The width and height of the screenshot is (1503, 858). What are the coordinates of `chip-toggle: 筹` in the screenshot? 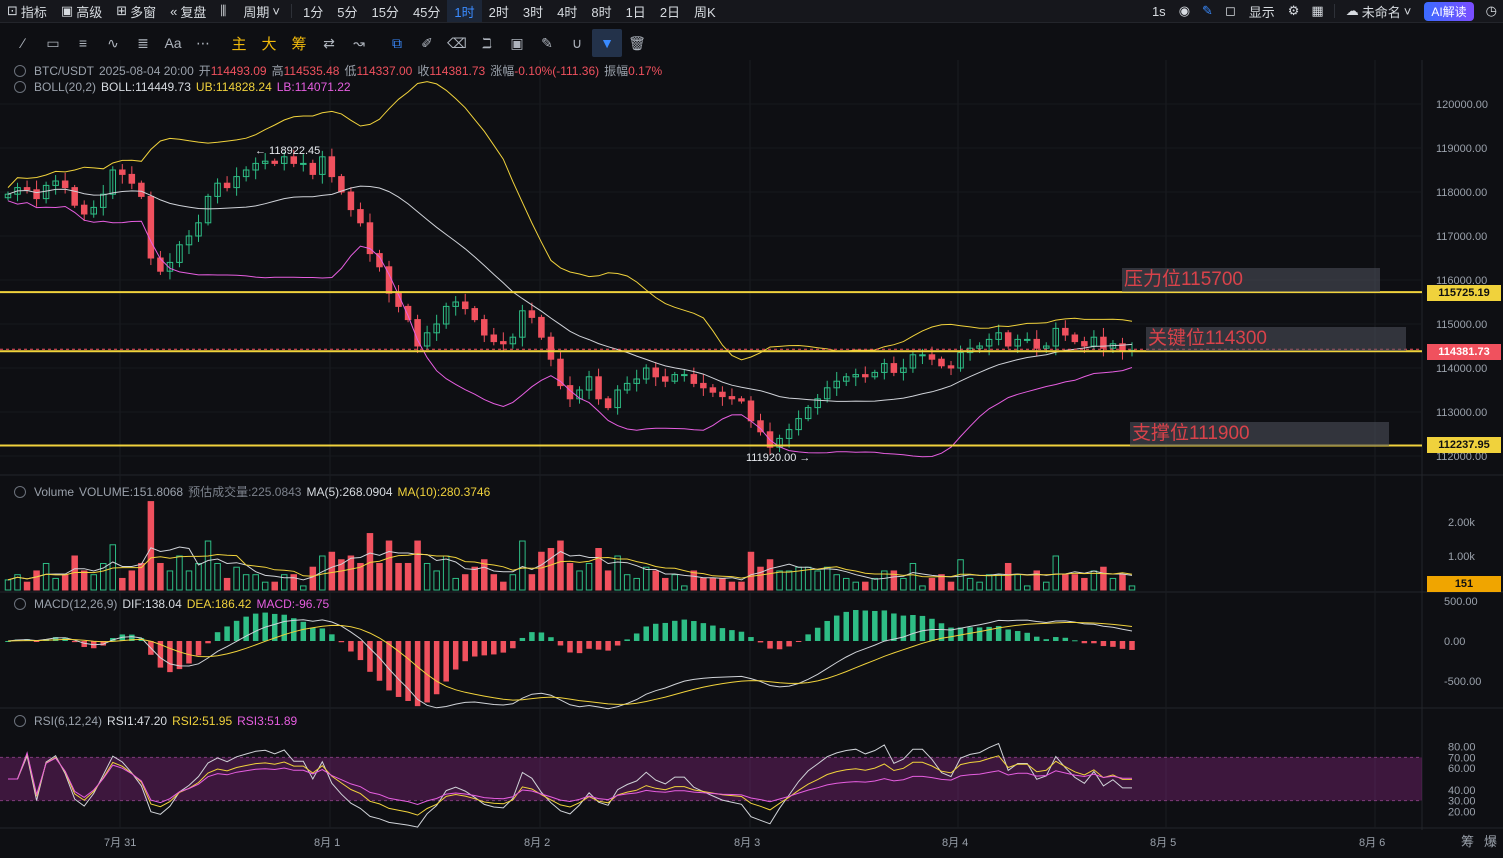 It's located at (299, 44).